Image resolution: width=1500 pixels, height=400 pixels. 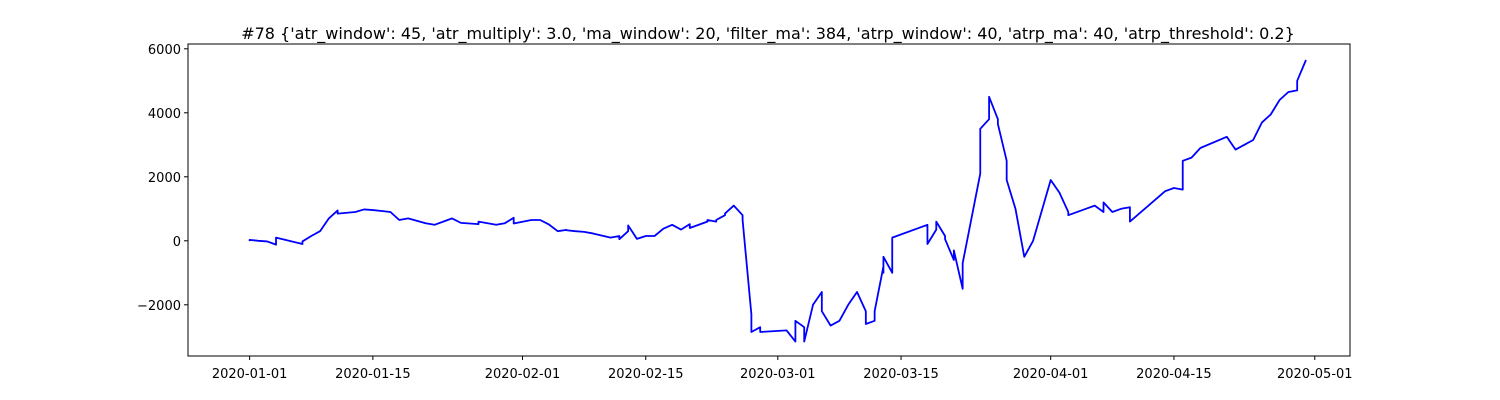 I want to click on x-tick-label: 2020-05-01, so click(x=1315, y=374).